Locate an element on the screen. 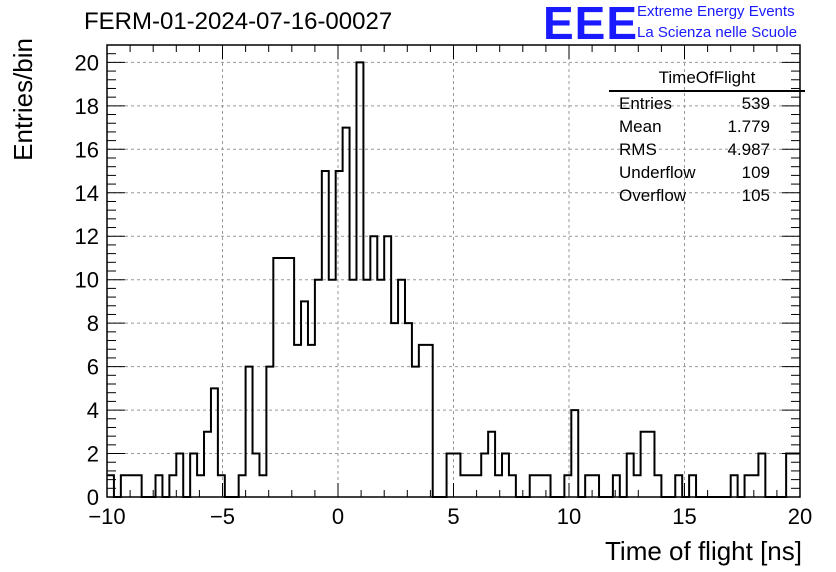 Image resolution: width=836 pixels, height=572 pixels. stats-key: RMS is located at coordinates (638, 149).